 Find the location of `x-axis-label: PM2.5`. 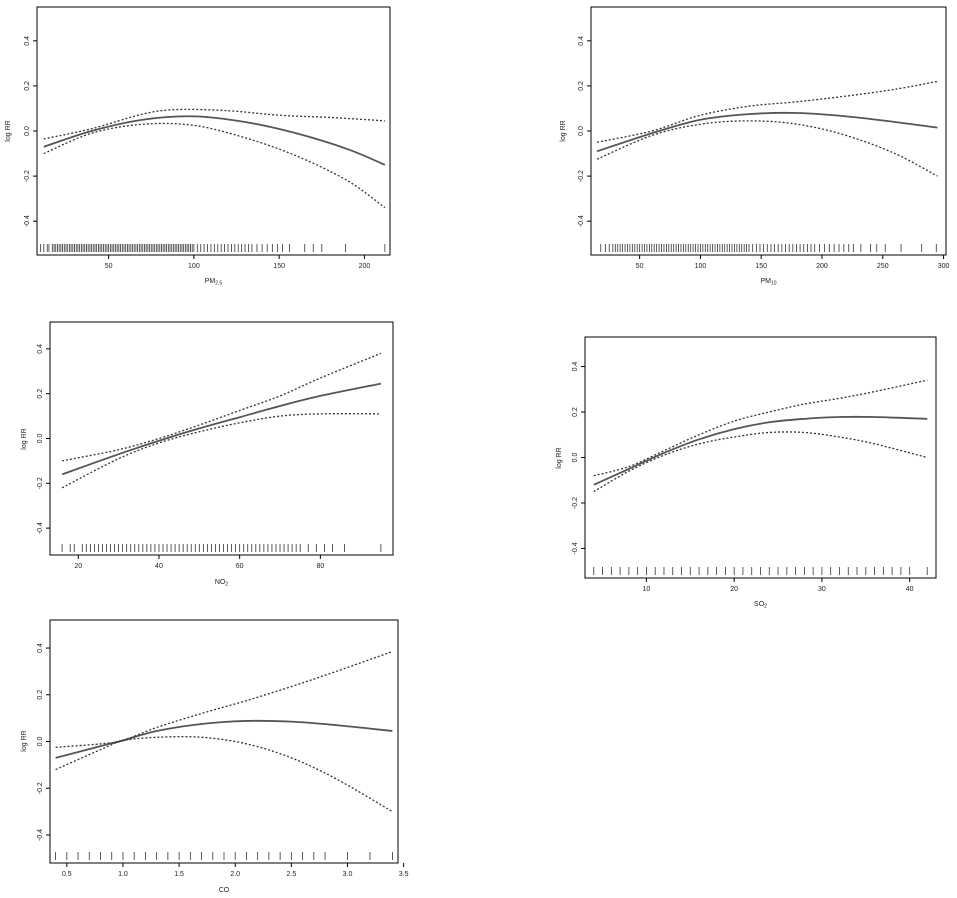

x-axis-label: PM2.5 is located at coordinates (214, 282).